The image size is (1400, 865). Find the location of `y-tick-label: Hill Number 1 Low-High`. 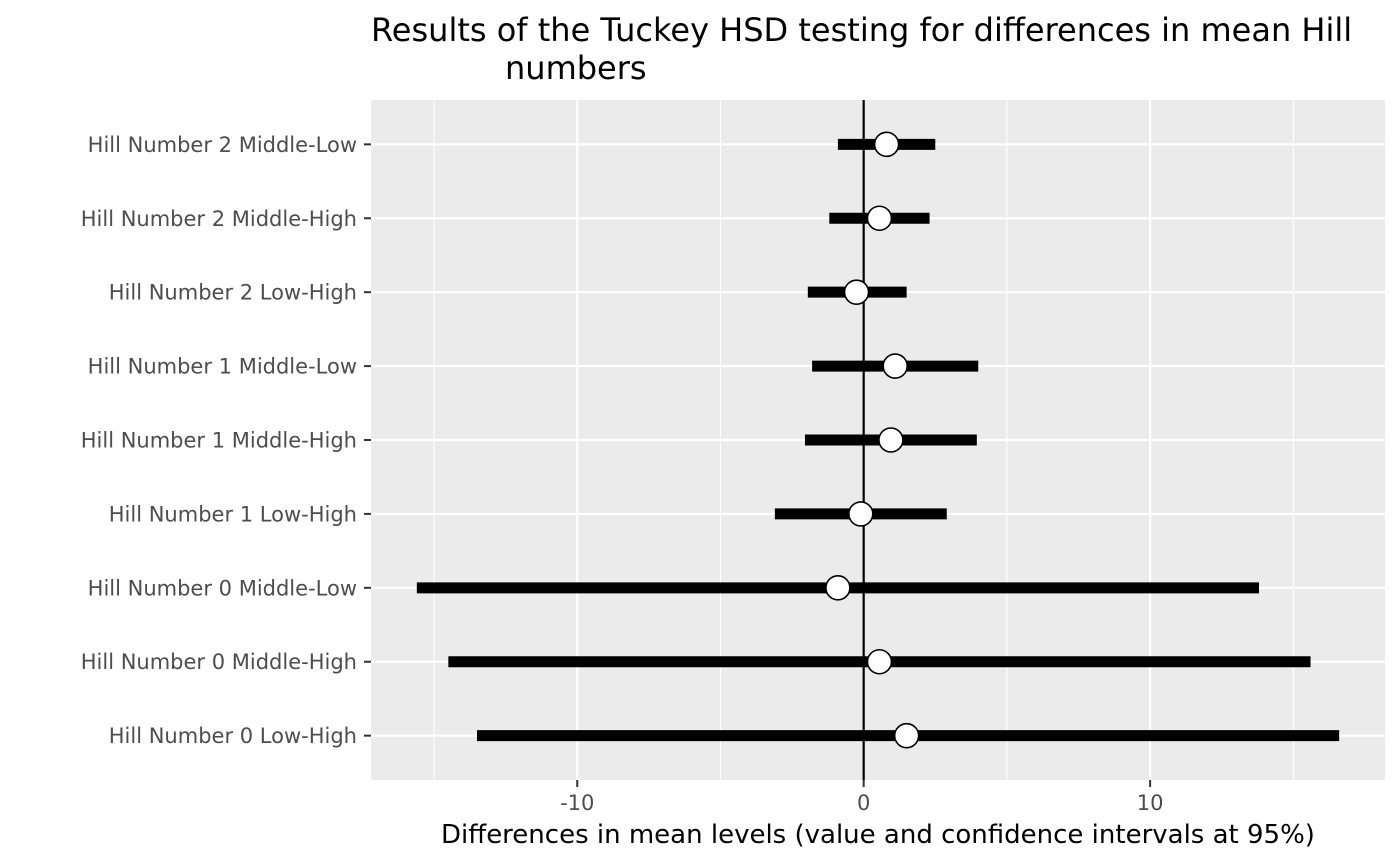

y-tick-label: Hill Number 1 Low-High is located at coordinates (233, 514).